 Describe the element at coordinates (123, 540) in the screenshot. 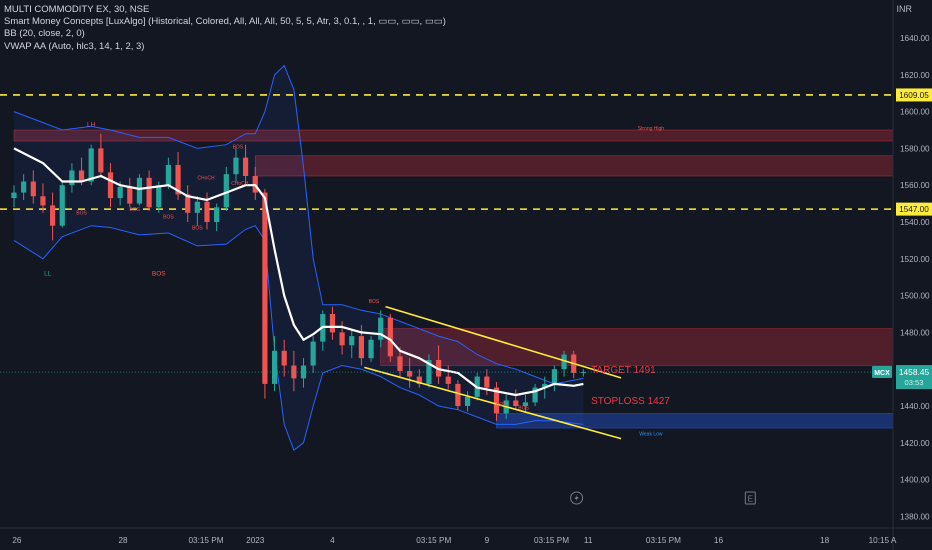

I see `x-tick-label: 28` at that location.